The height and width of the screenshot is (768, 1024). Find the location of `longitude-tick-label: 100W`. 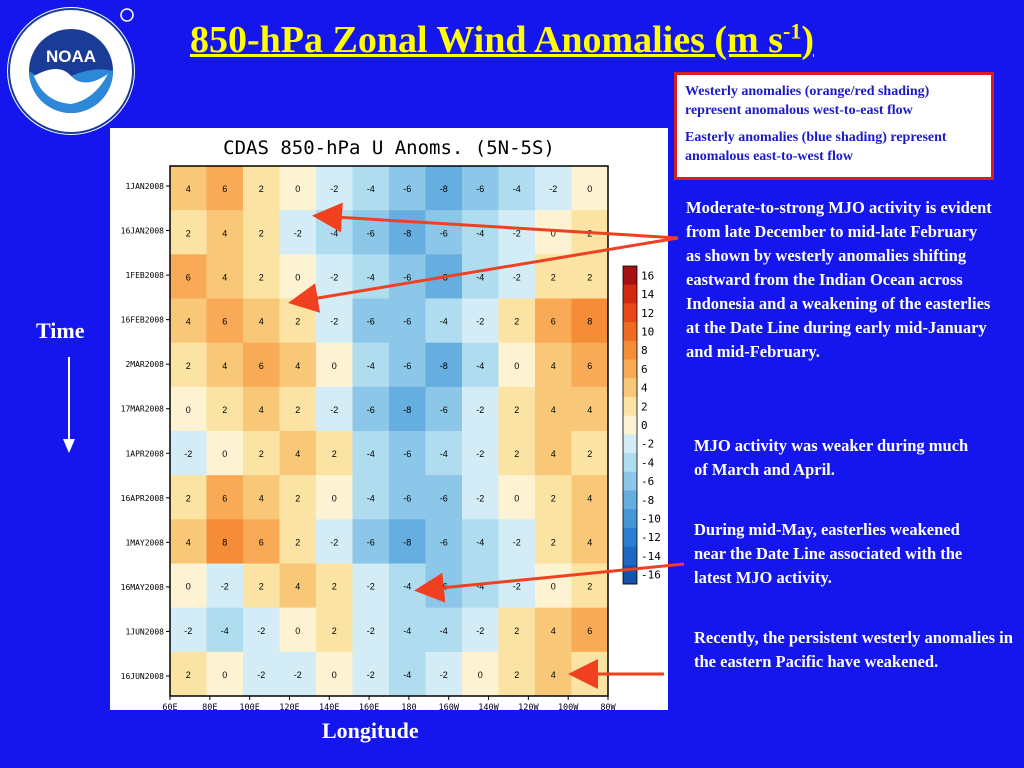

longitude-tick-label: 100W is located at coordinates (568, 706).